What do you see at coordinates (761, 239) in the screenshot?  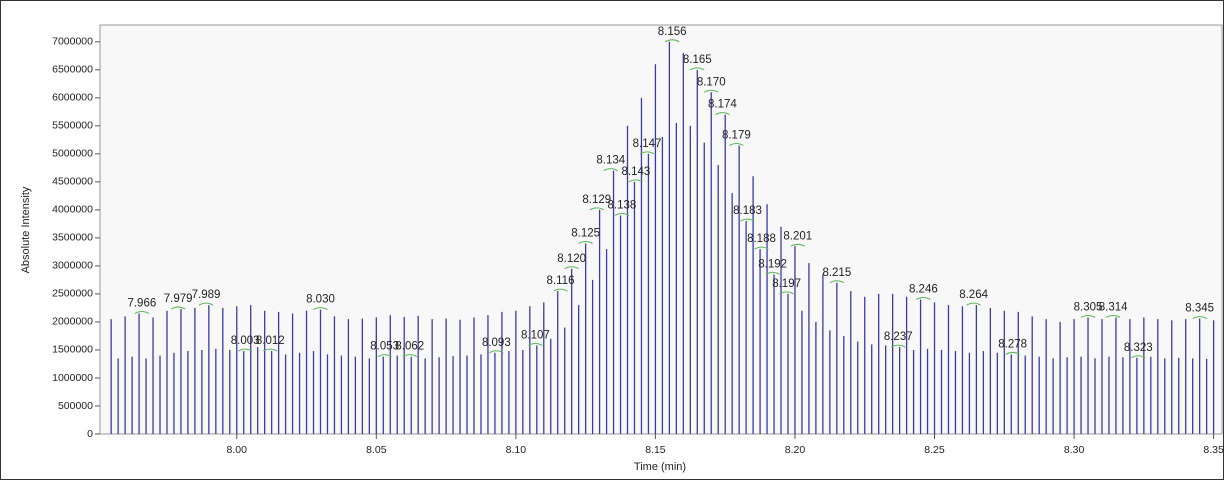 I see `peak-label: 8.188` at bounding box center [761, 239].